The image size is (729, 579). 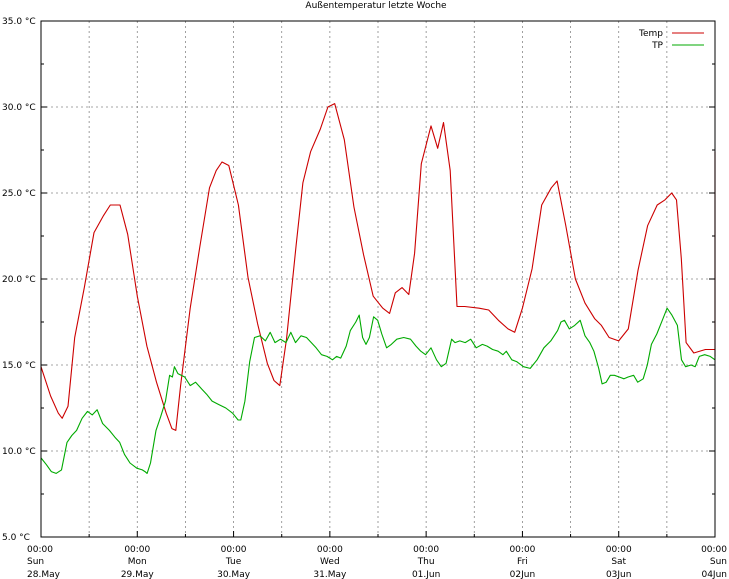 What do you see at coordinates (19, 22) in the screenshot?
I see `y-tick-label: 35.0 °C` at bounding box center [19, 22].